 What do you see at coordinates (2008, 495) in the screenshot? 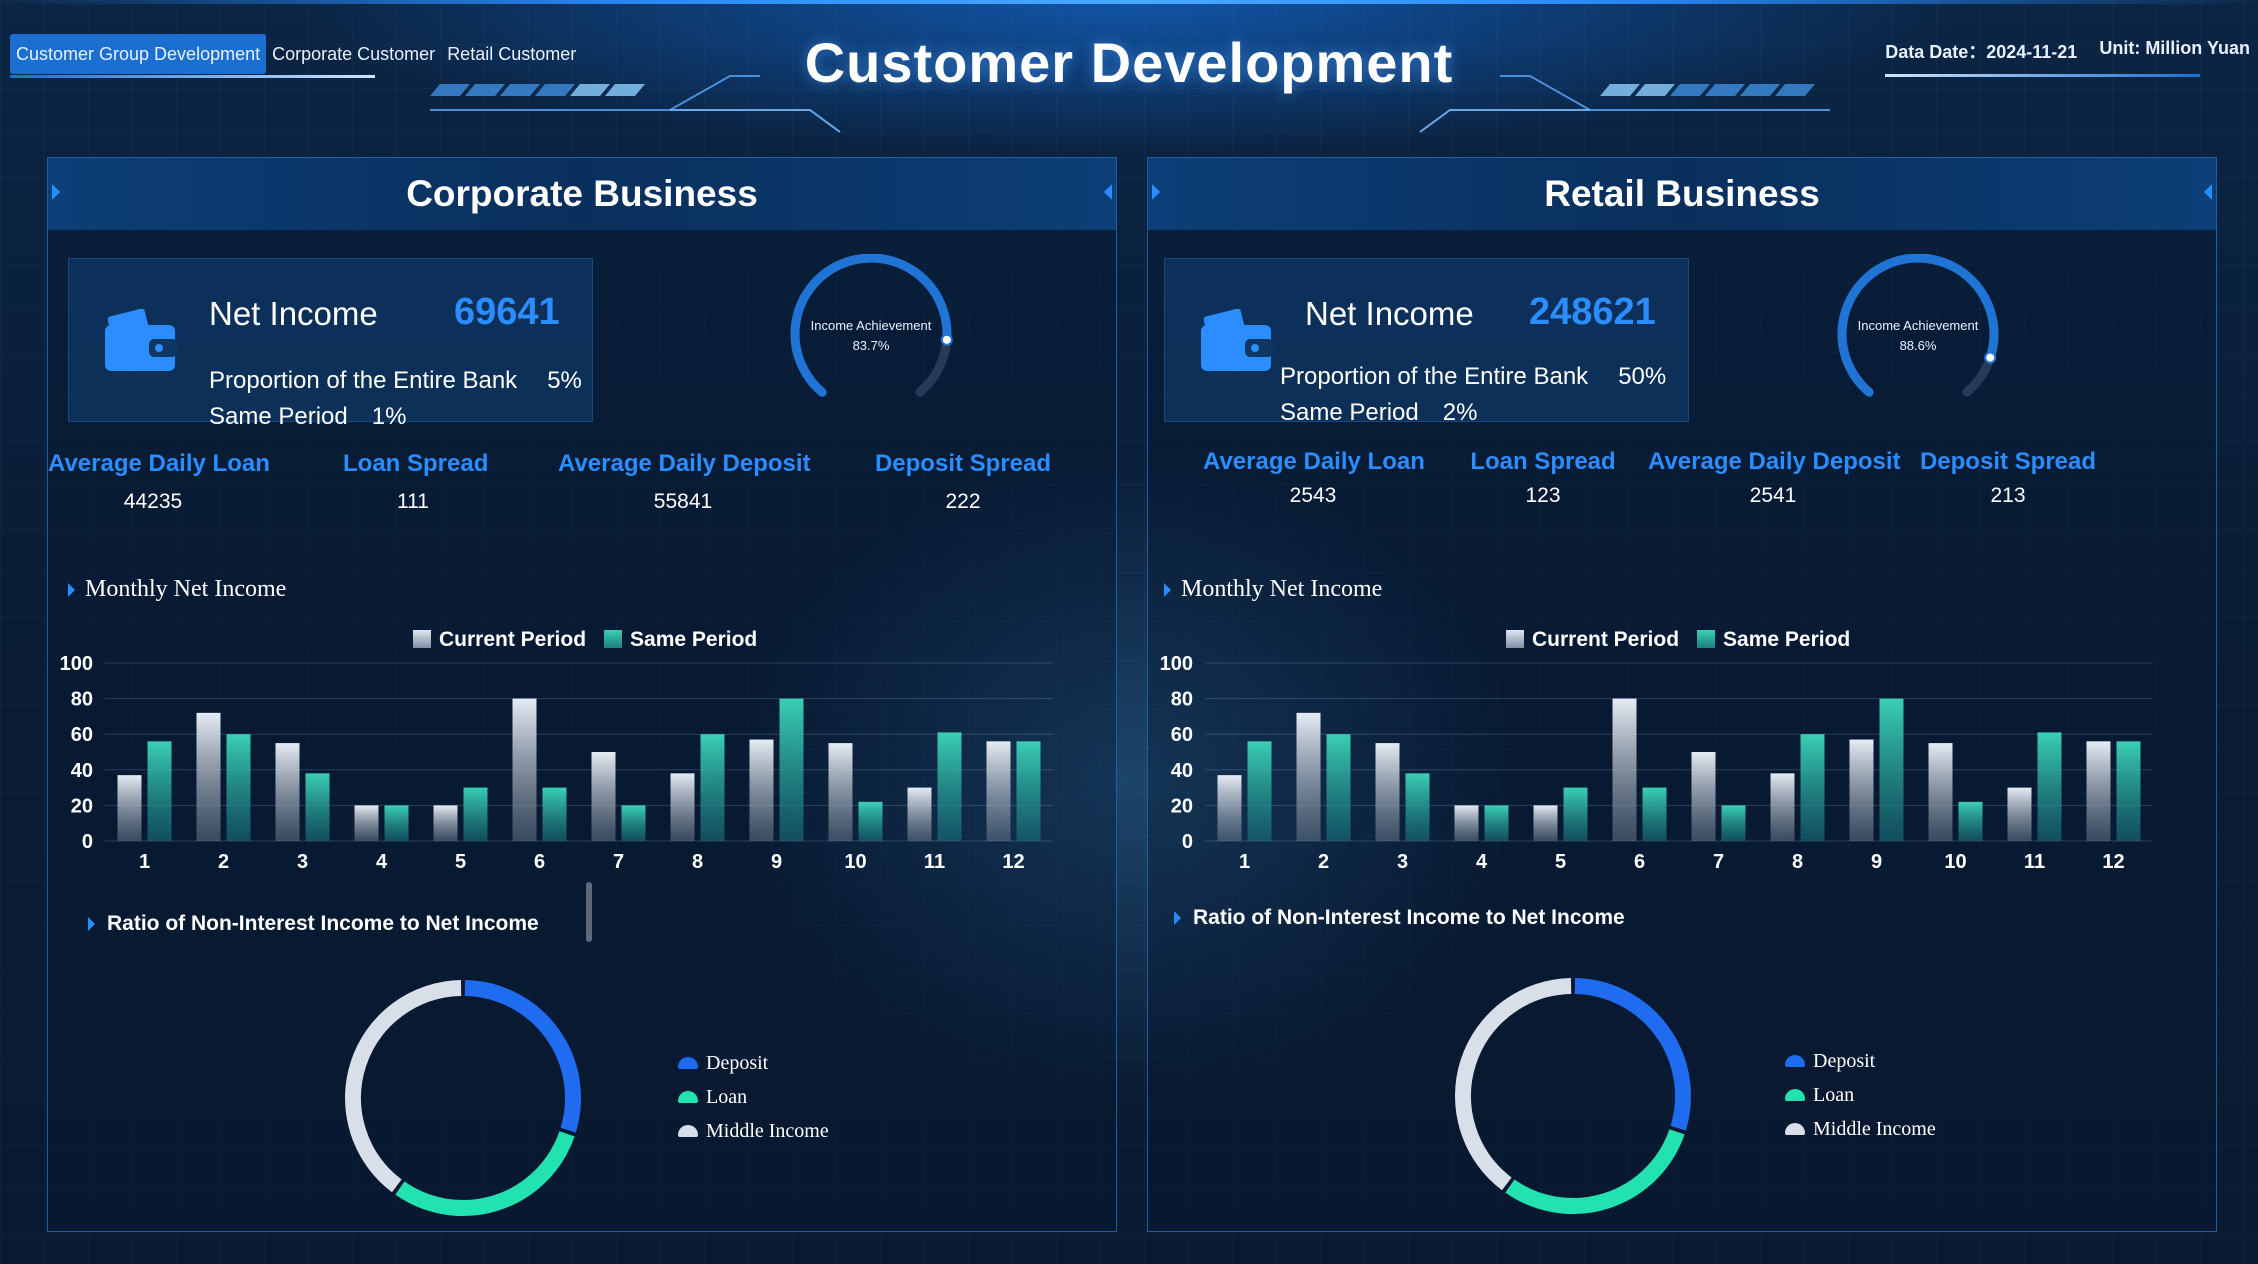
I see `kpi-value: 213` at bounding box center [2008, 495].